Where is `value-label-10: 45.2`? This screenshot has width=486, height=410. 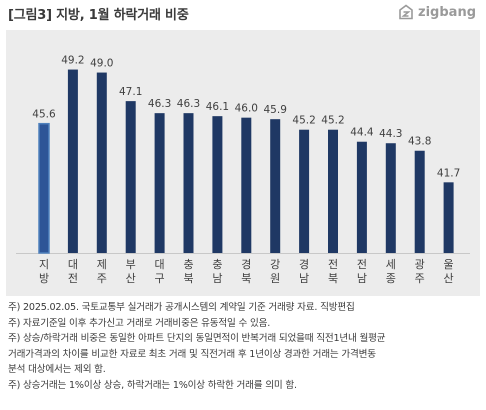 value-label-10: 45.2 is located at coordinates (332, 121).